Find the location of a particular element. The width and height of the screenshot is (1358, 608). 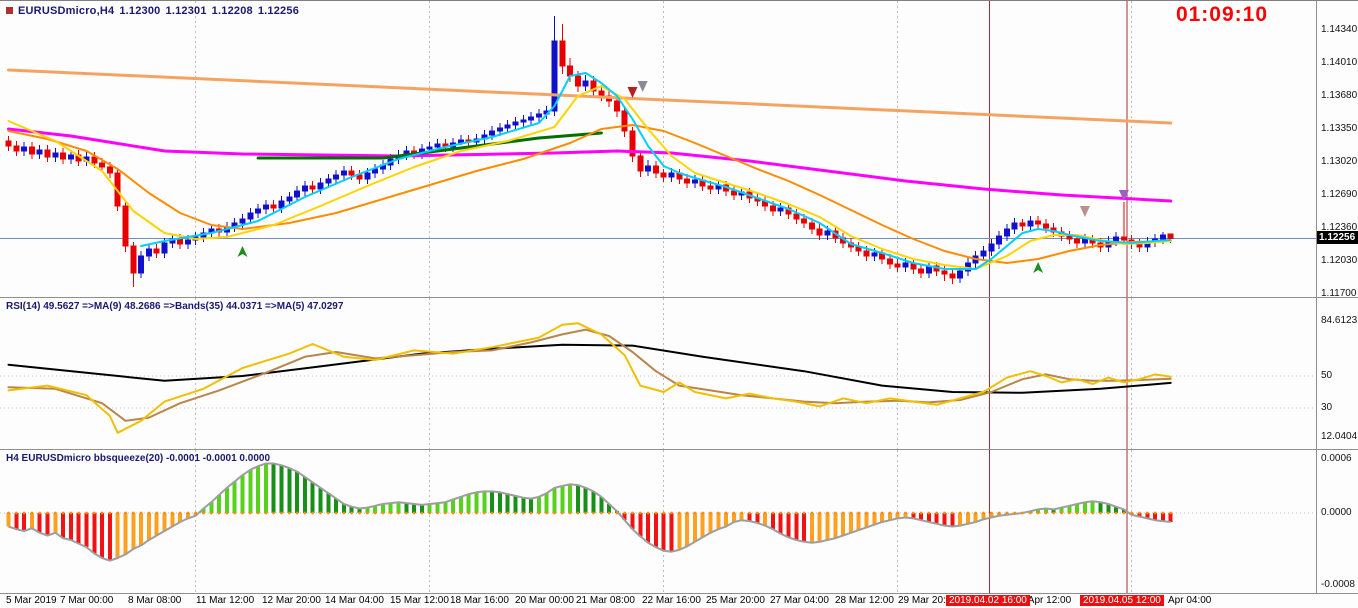

time-axis-label: Apr 04:00 is located at coordinates (1190, 600).